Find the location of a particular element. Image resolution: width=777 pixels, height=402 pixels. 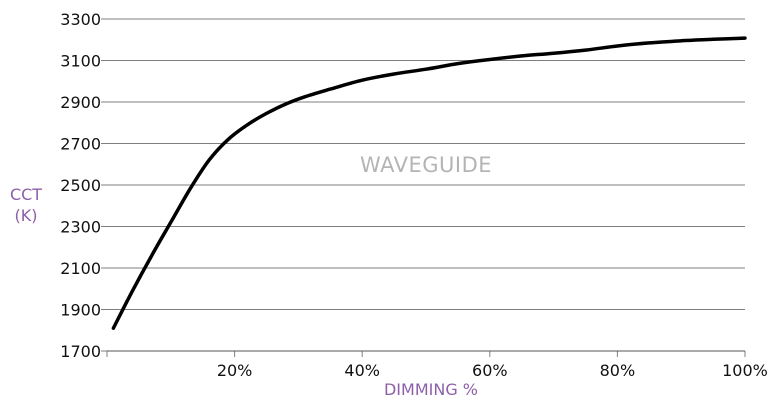

y-tick-label: 2100 is located at coordinates (80, 268).